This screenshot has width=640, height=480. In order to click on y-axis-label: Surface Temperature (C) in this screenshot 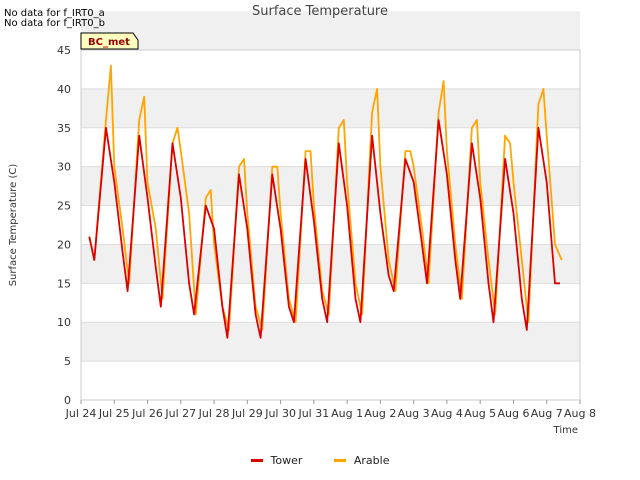, I will do `click(13, 225)`.